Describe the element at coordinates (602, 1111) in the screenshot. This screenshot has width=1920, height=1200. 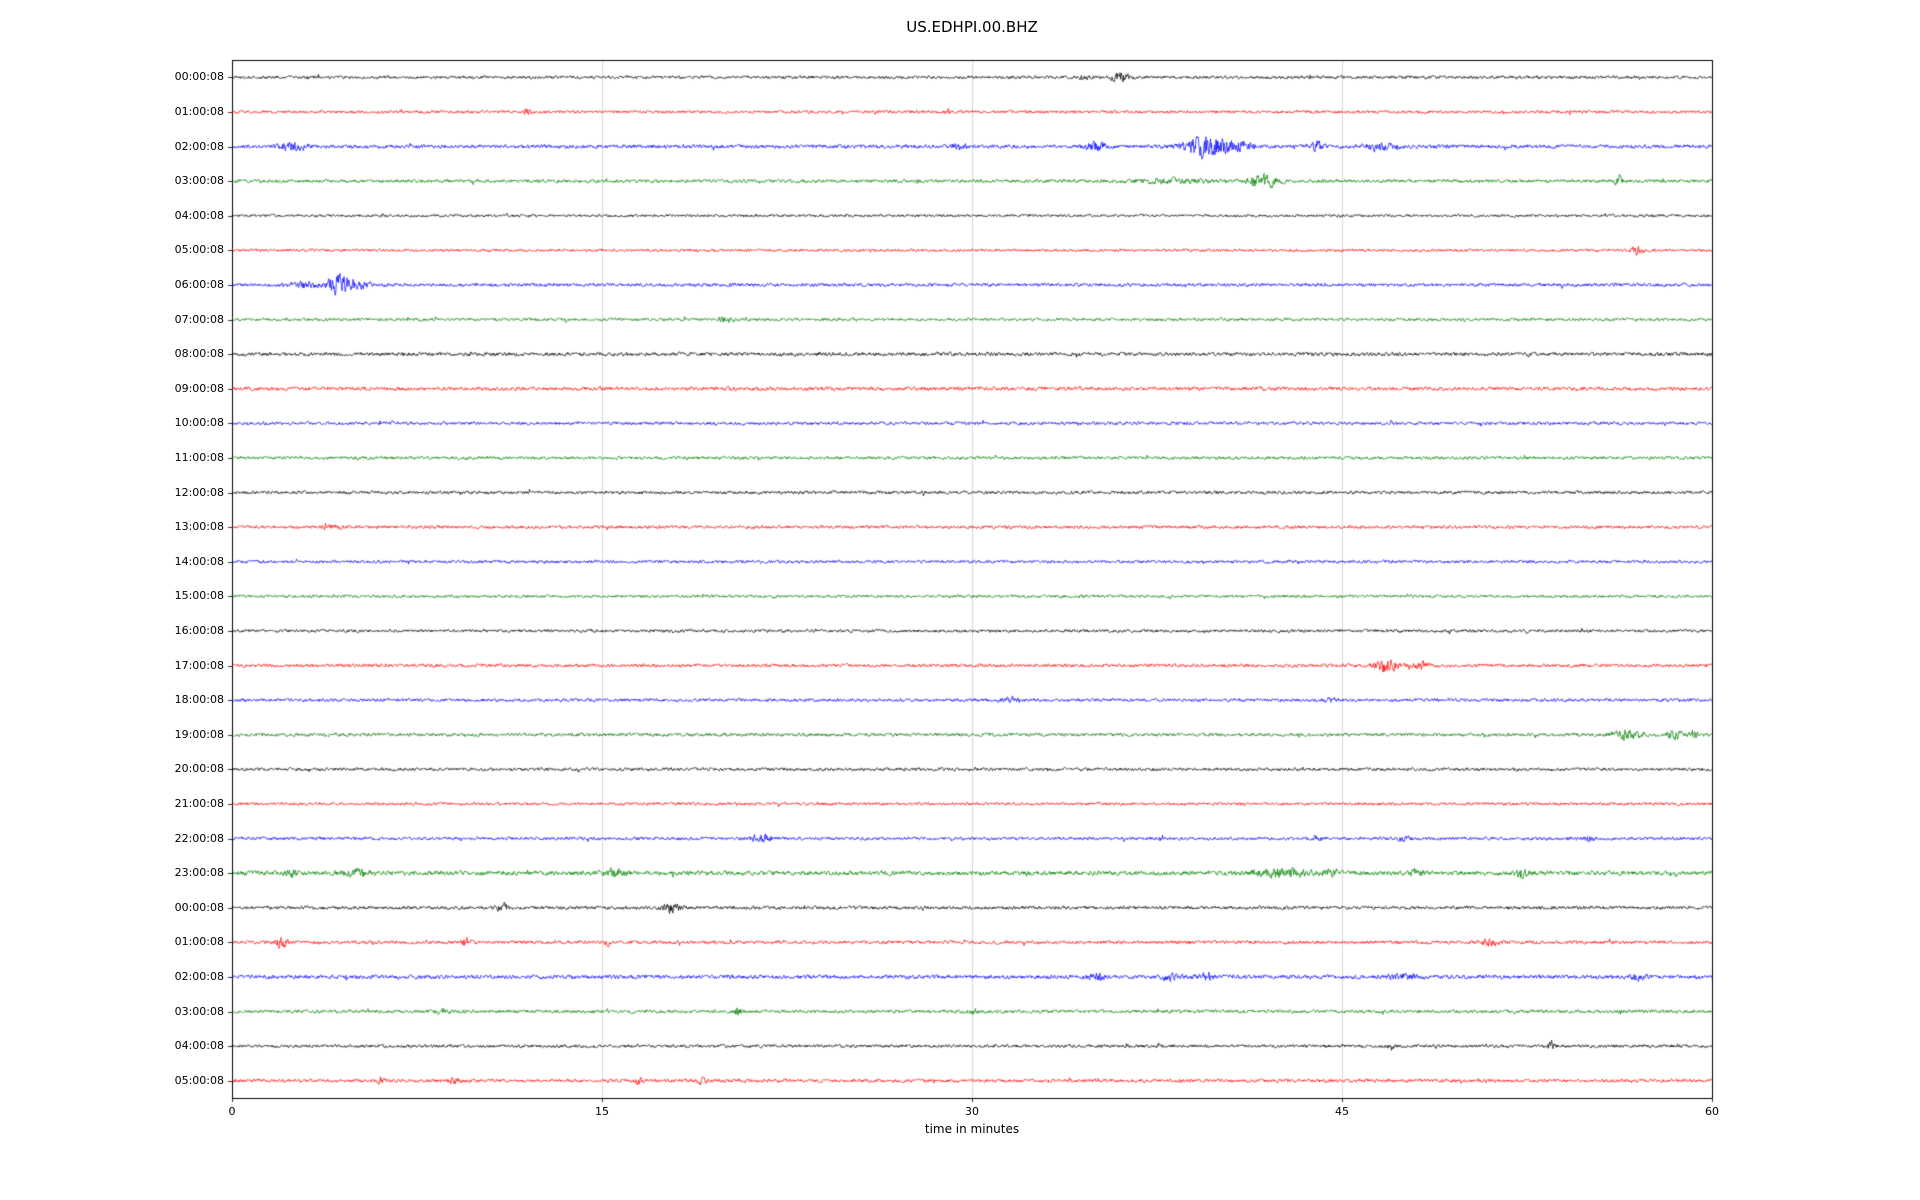
I see `x-tick-label: 15` at that location.